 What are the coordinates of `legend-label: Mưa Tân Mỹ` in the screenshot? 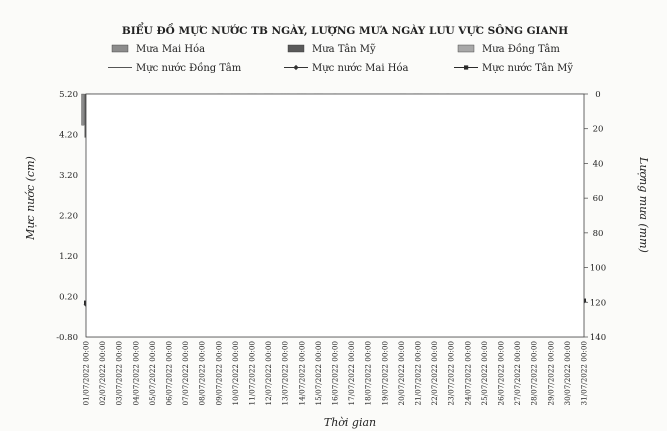 It's located at (344, 49).